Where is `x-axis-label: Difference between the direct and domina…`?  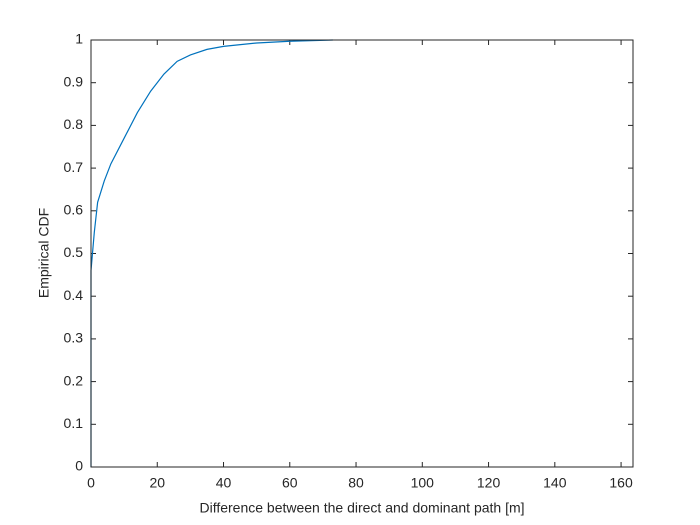 x-axis-label: Difference between the direct and domina… is located at coordinates (361, 508).